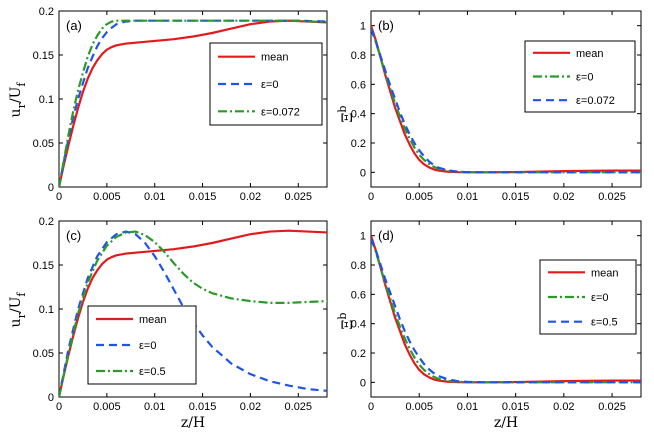 This screenshot has width=654, height=436. Describe the element at coordinates (386, 235) in the screenshot. I see `panel-tag: (d)` at that location.